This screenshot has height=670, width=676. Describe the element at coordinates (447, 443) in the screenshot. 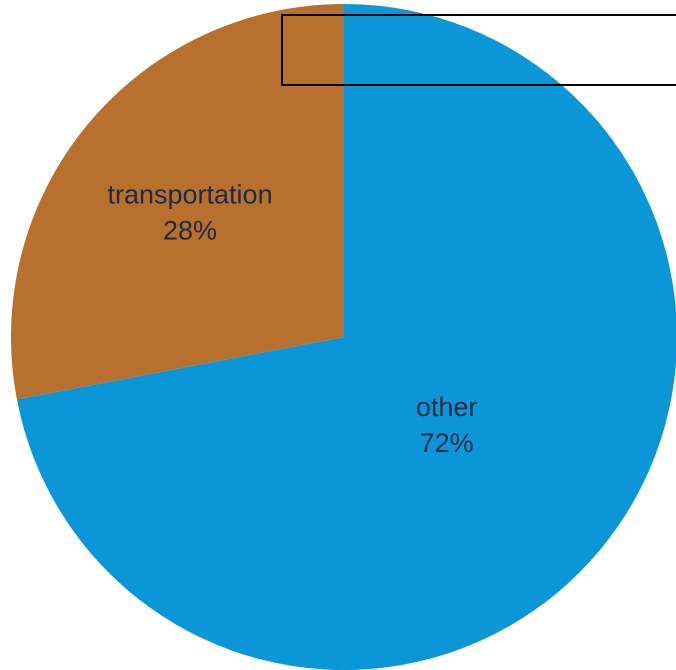

I see `slice-percent-other: 72%` at that location.